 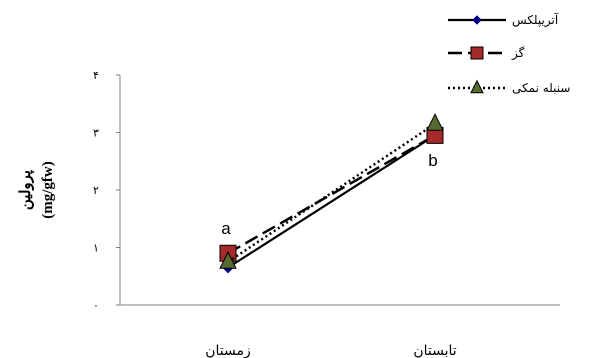 I want to click on x-tick-label: زمستان, so click(x=228, y=350).